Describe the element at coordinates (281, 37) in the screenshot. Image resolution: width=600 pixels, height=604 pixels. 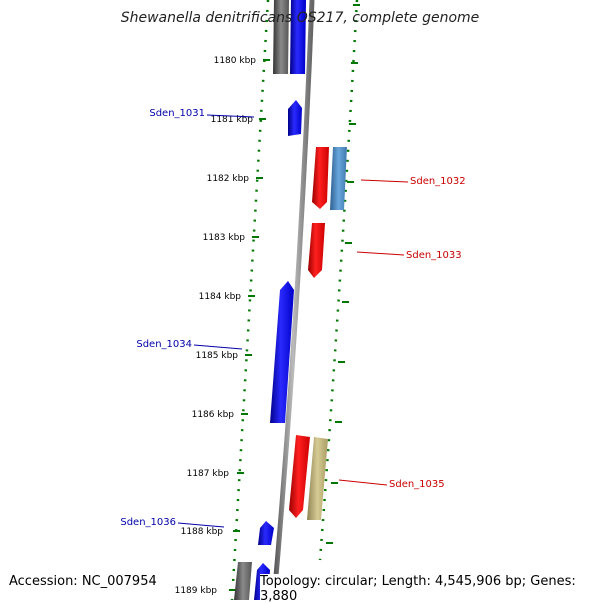
I see `gene-gray-top` at that location.